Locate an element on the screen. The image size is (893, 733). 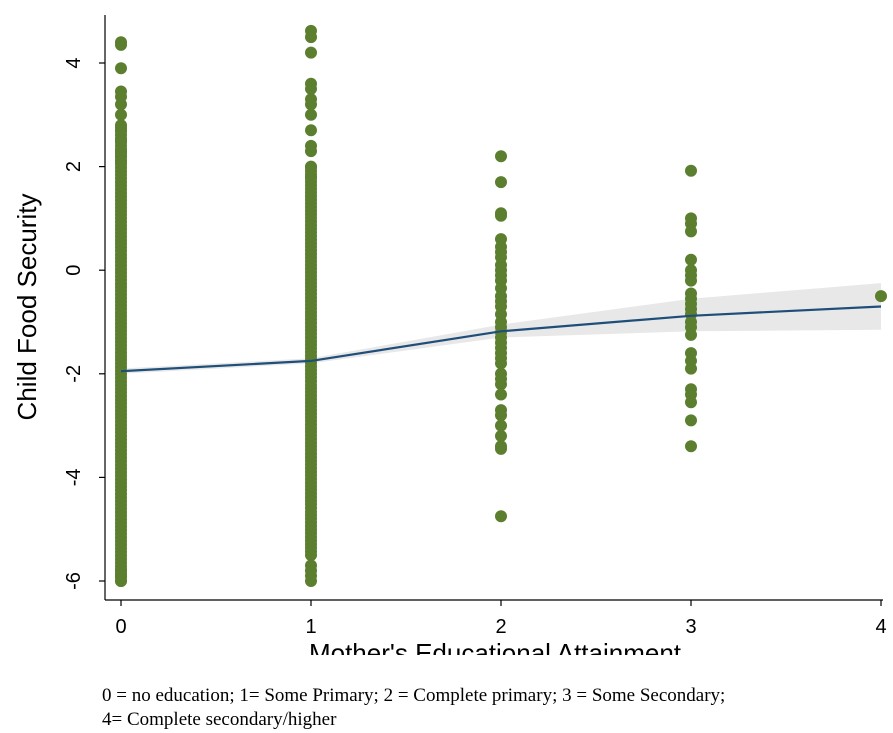
fit-line is located at coordinates (501, 339).